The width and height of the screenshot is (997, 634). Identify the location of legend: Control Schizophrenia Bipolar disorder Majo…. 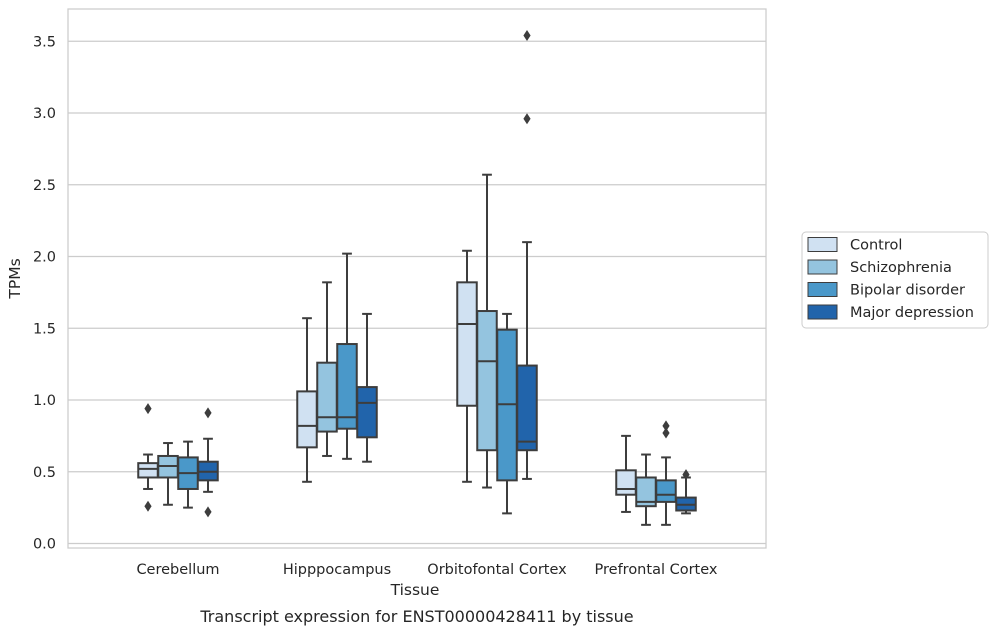
(895, 280).